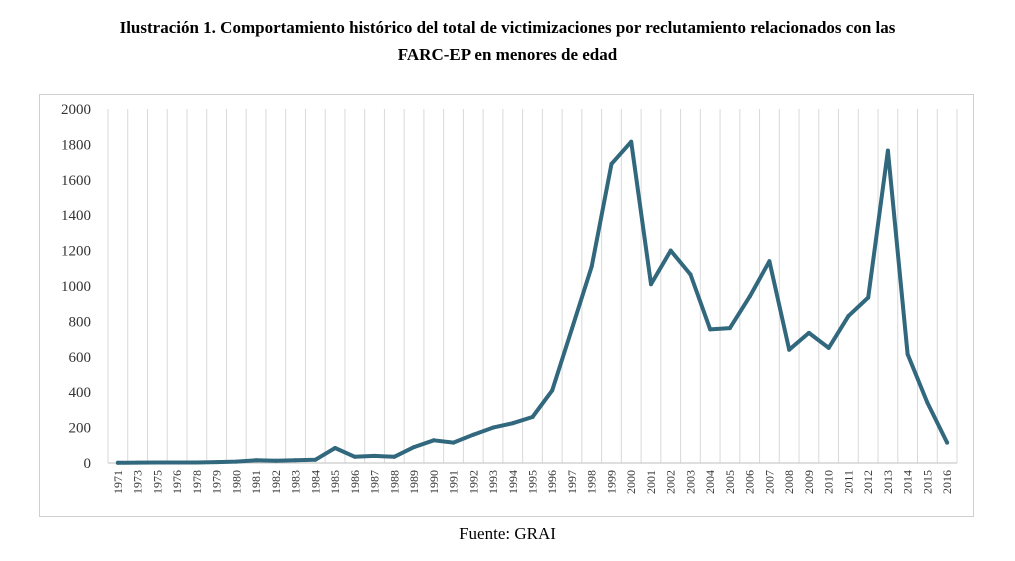 The image size is (1015, 561). Describe the element at coordinates (414, 482) in the screenshot. I see `x-tick-label: 1989` at that location.